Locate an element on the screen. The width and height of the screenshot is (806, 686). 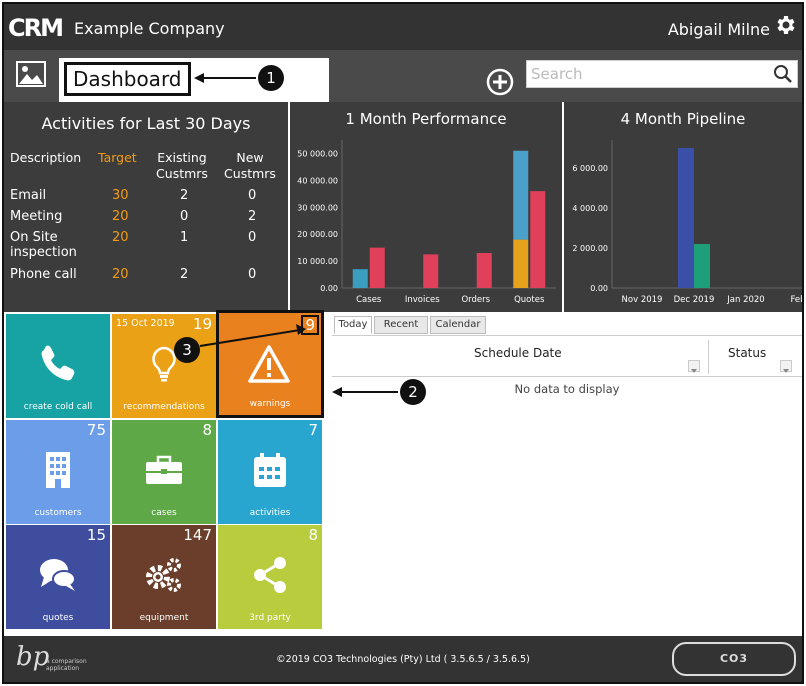
empty-message: No data to display is located at coordinates (567, 389).